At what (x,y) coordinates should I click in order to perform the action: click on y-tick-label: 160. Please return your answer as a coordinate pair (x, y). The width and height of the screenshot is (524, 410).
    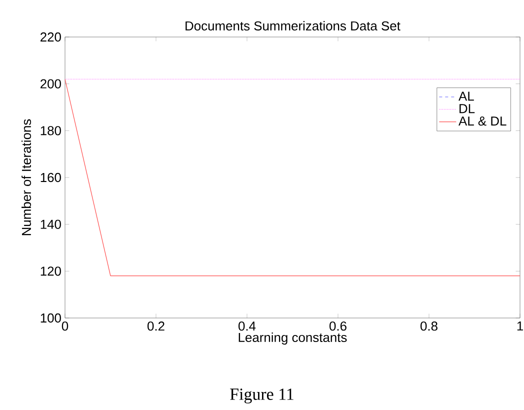
    Looking at the image, I should click on (50, 177).